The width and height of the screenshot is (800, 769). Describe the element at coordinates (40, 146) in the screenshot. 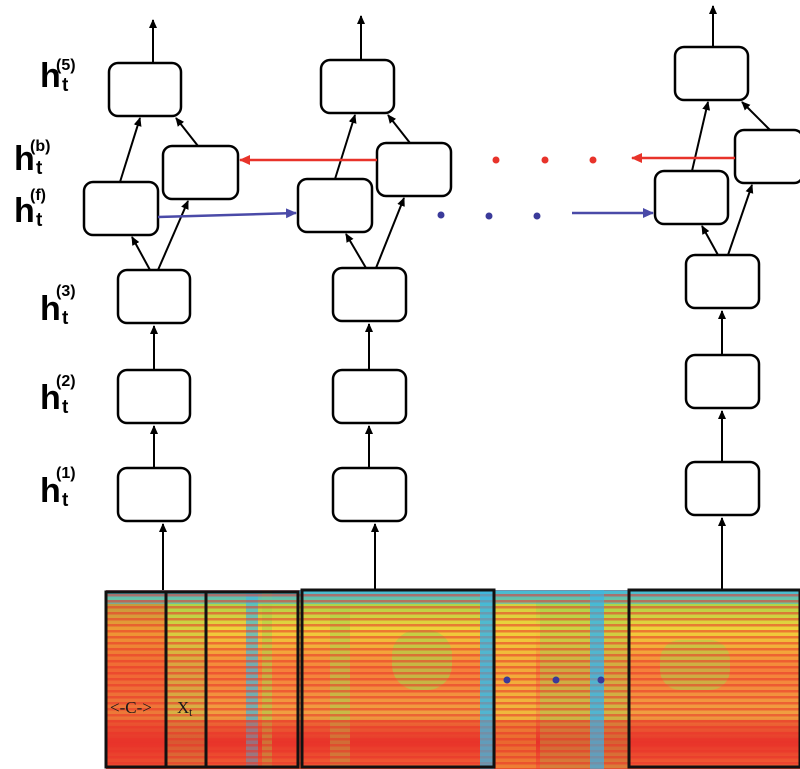

I see `svg-text: (b)` at that location.